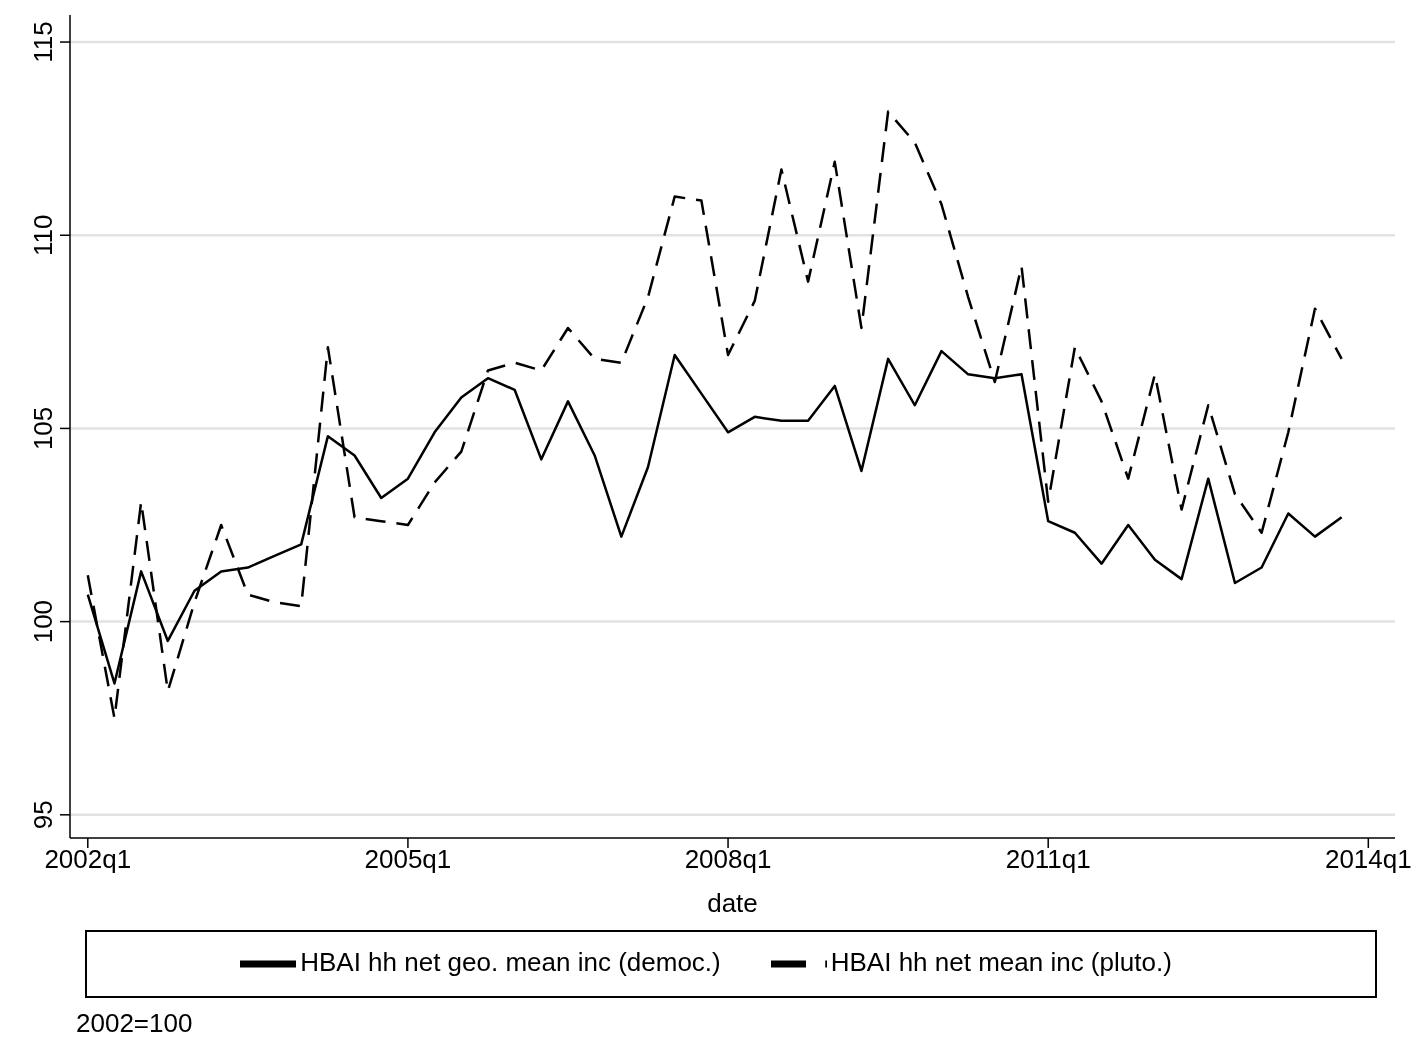 The height and width of the screenshot is (1045, 1422). Describe the element at coordinates (408, 859) in the screenshot. I see `x-tick-label: 2005q1` at that location.